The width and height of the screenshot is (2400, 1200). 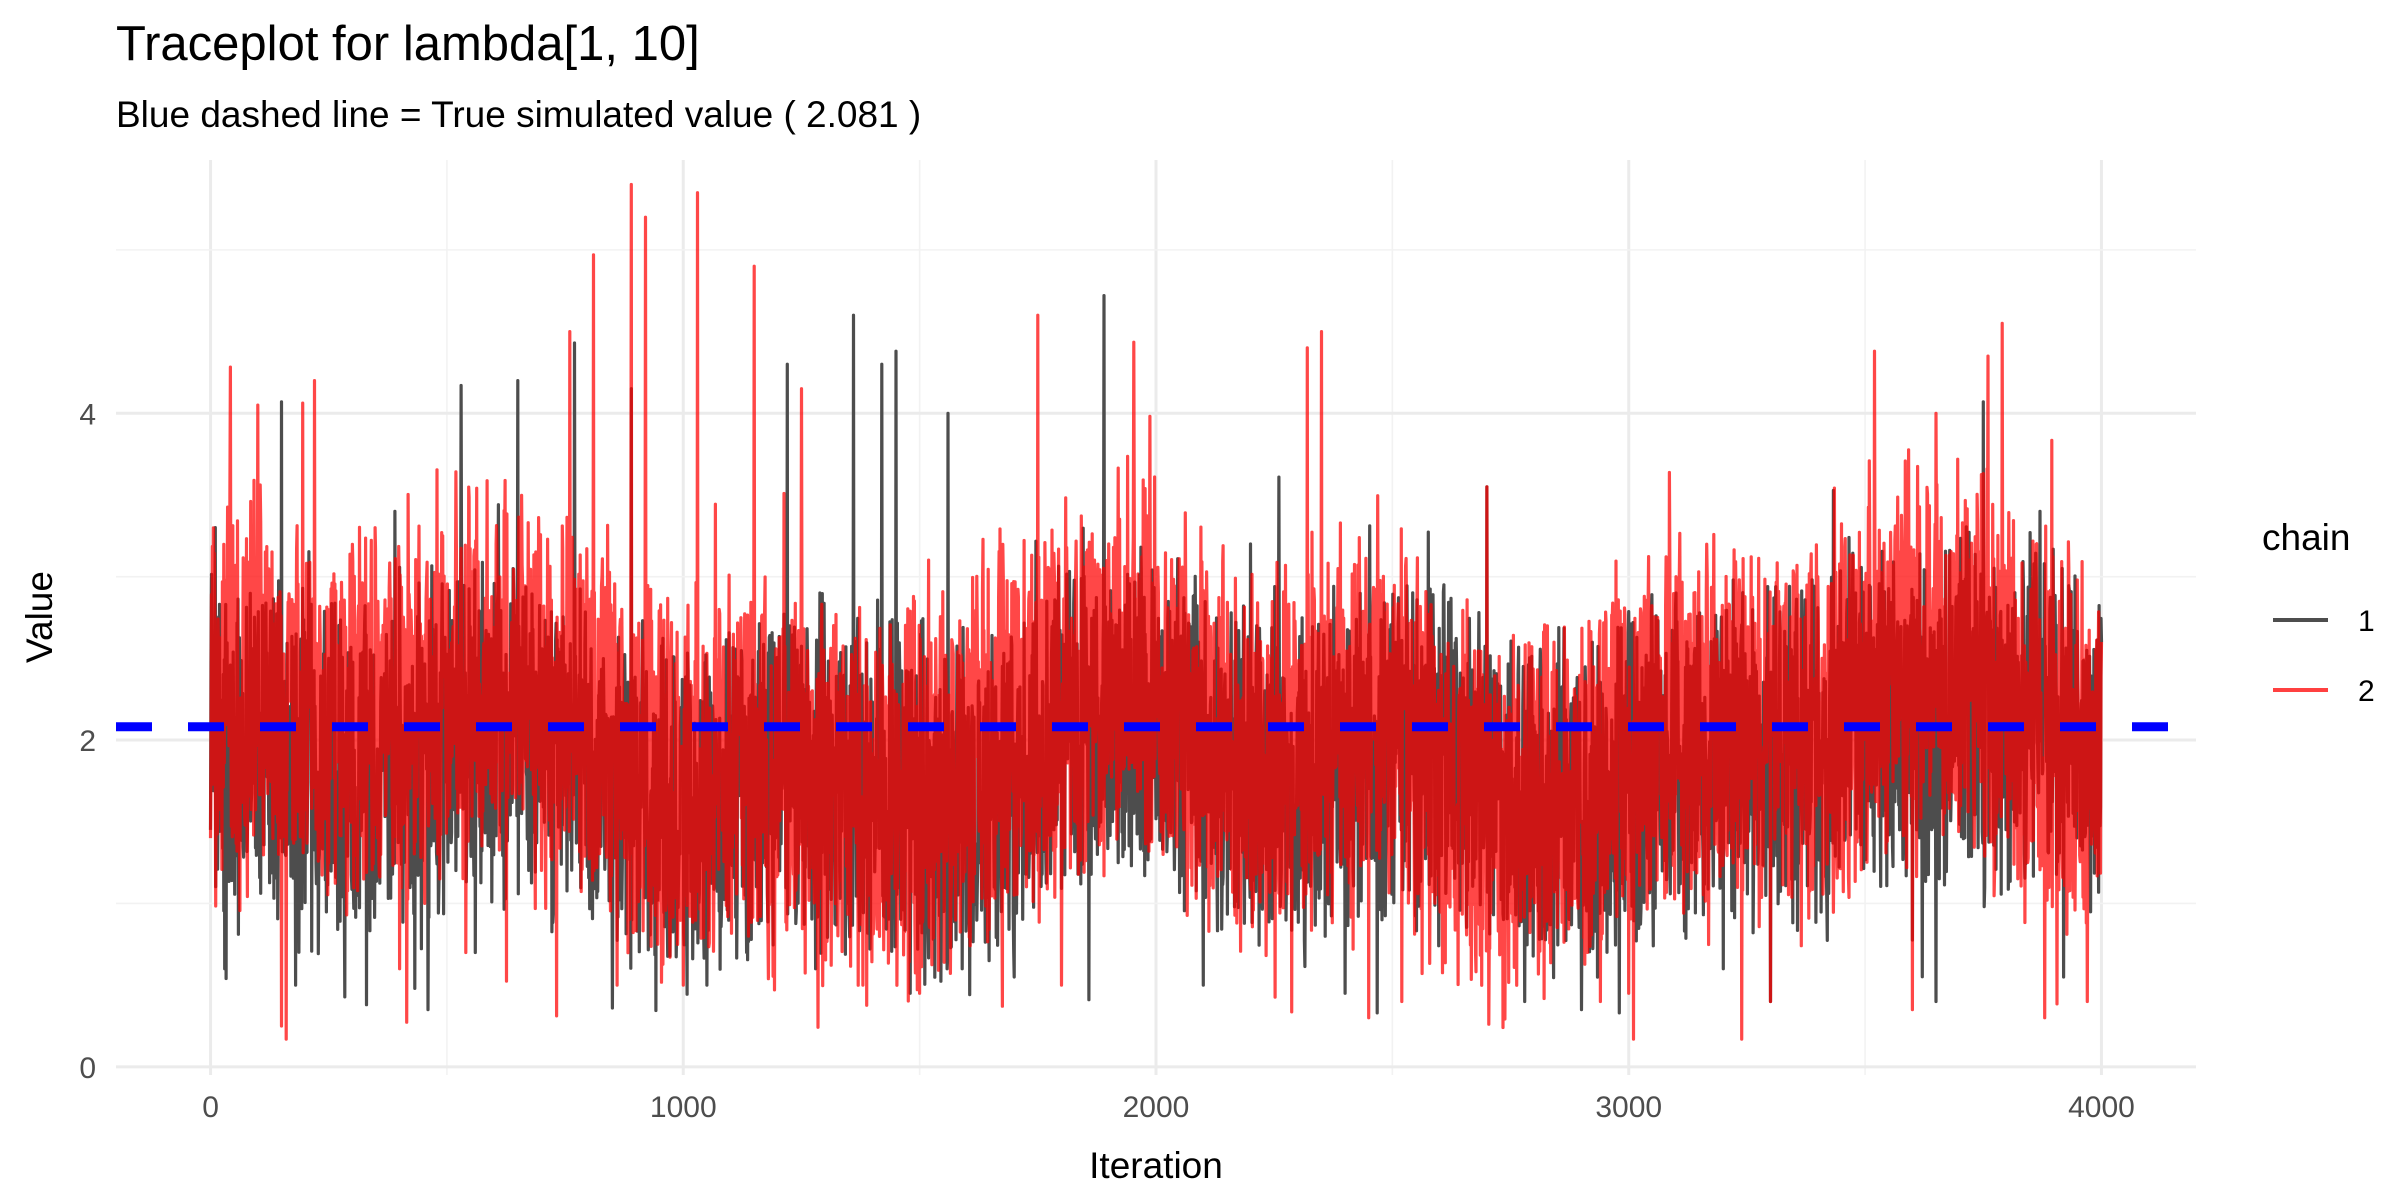 I want to click on x-axis-ticks: 0 1000 2000 3000 4000, so click(x=1168, y=1107).